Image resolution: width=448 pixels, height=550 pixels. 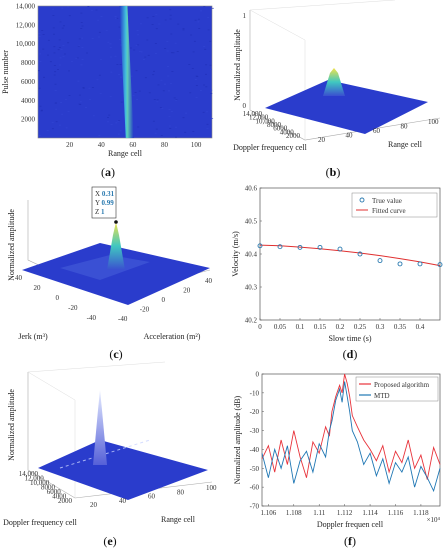 What do you see at coordinates (350, 524) in the screenshot?
I see `panel-f-xlabel: Doppler frequen cell` at bounding box center [350, 524].